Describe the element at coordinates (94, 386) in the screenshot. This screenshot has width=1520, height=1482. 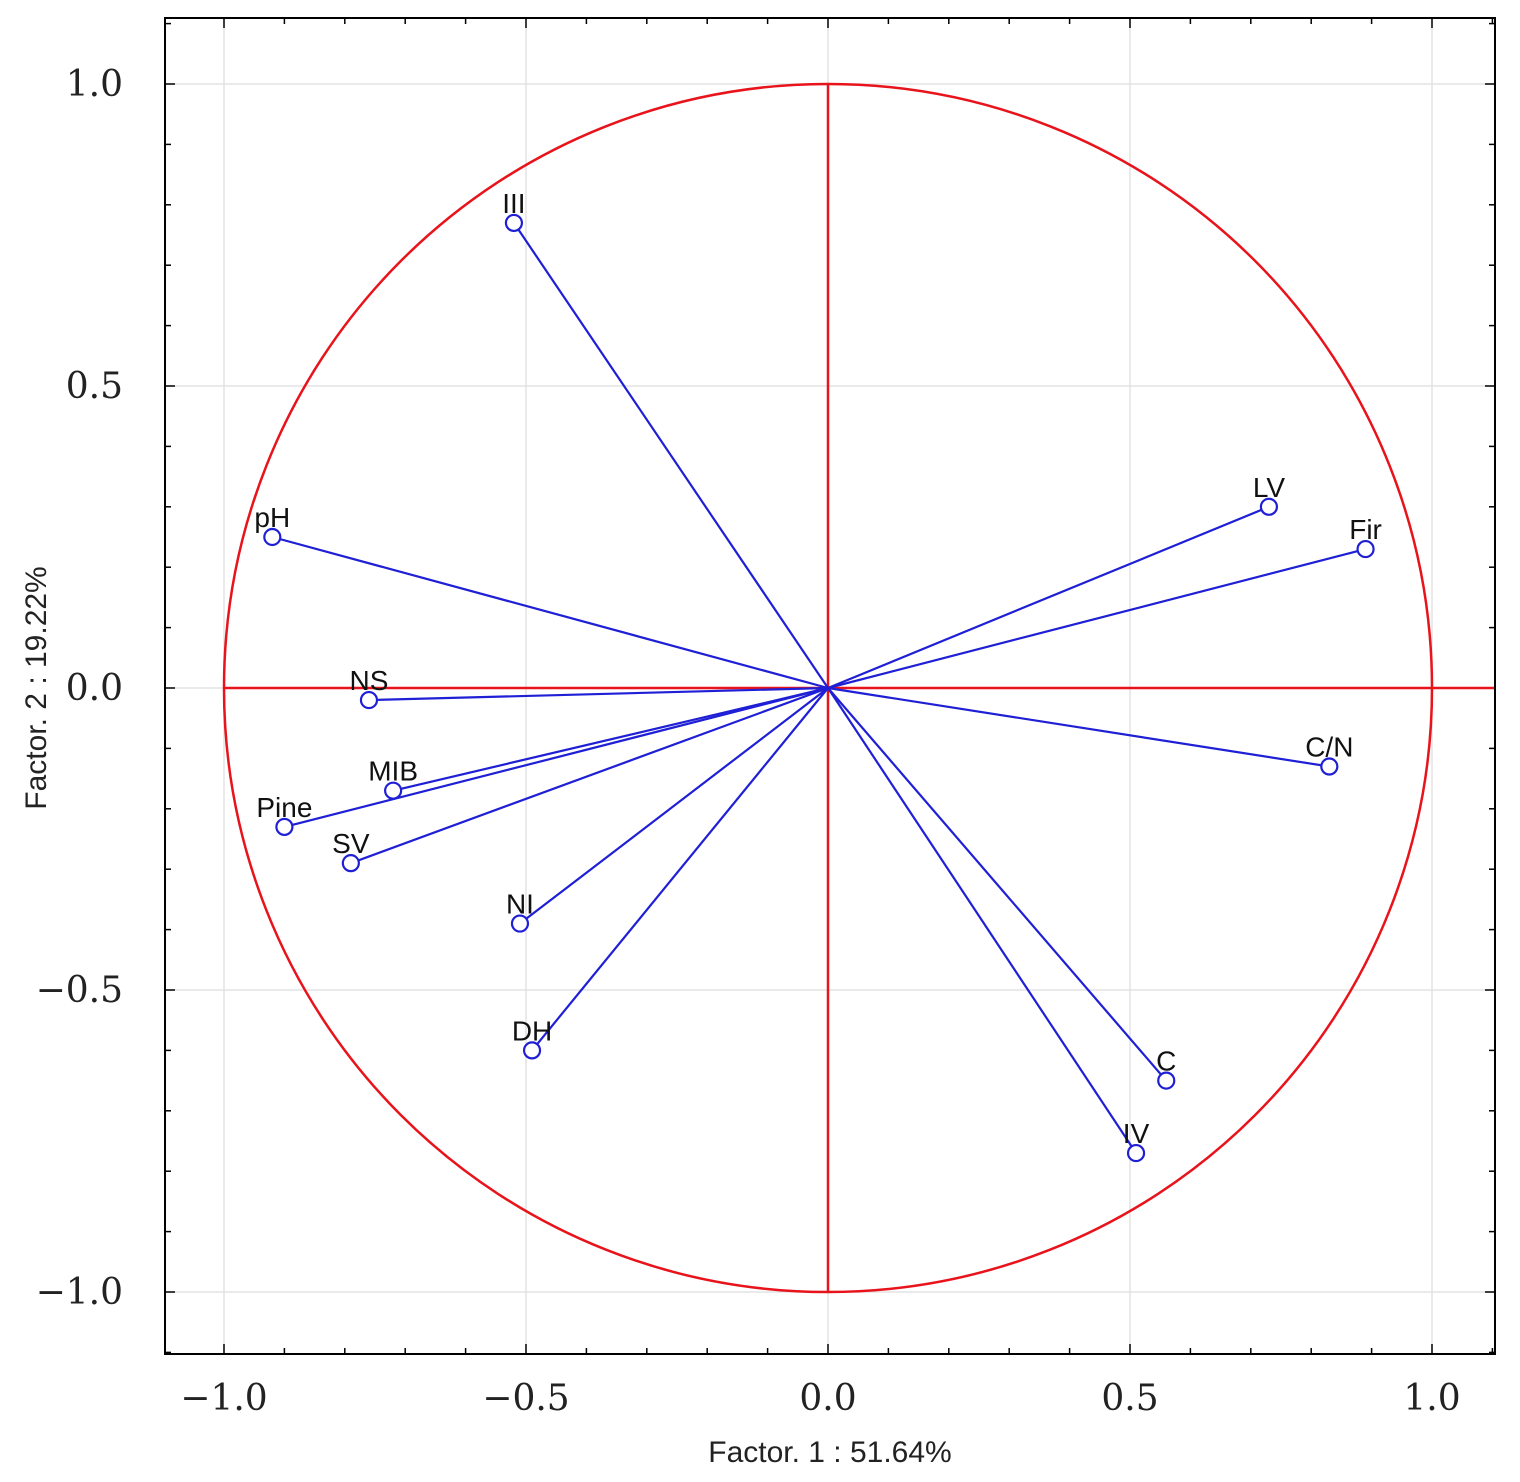
I see `y-tick-label: 0.5` at that location.